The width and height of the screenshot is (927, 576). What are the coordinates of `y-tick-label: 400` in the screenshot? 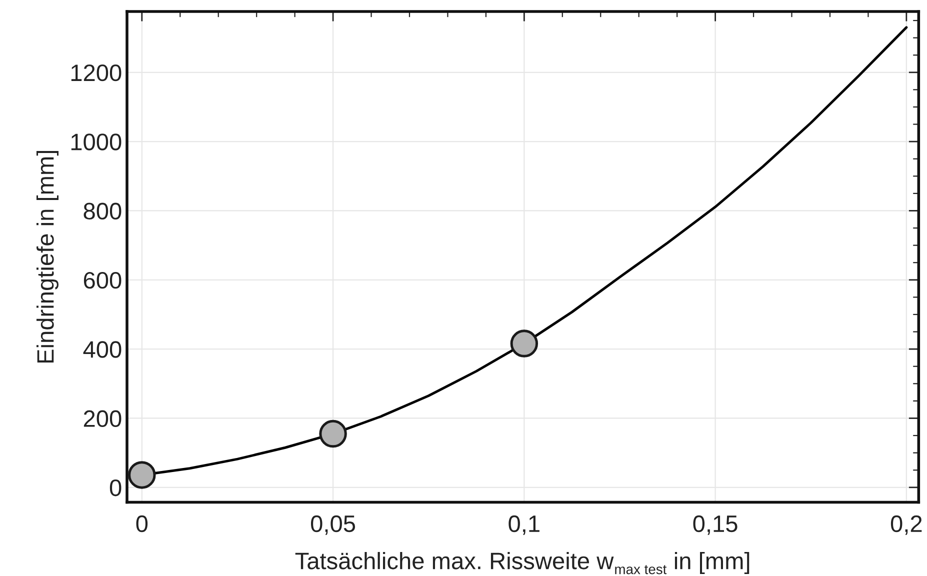 It's located at (102, 349).